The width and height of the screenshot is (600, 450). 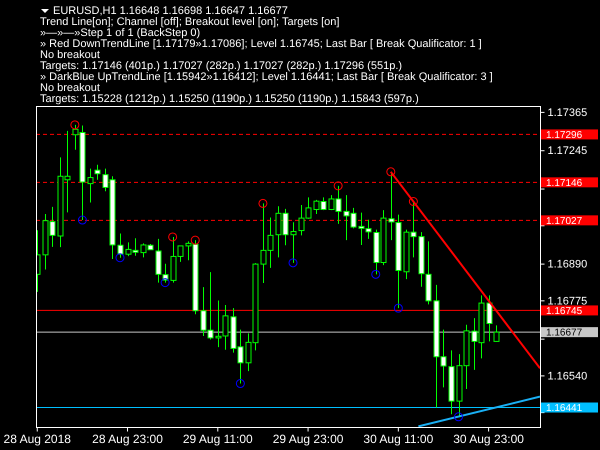 I want to click on text: » DarkBlue UpTrendLine [1.15942»1.16412]; Level 1.16441; Last Bar [ Break Qualificator: 3 ], so click(x=266, y=77).